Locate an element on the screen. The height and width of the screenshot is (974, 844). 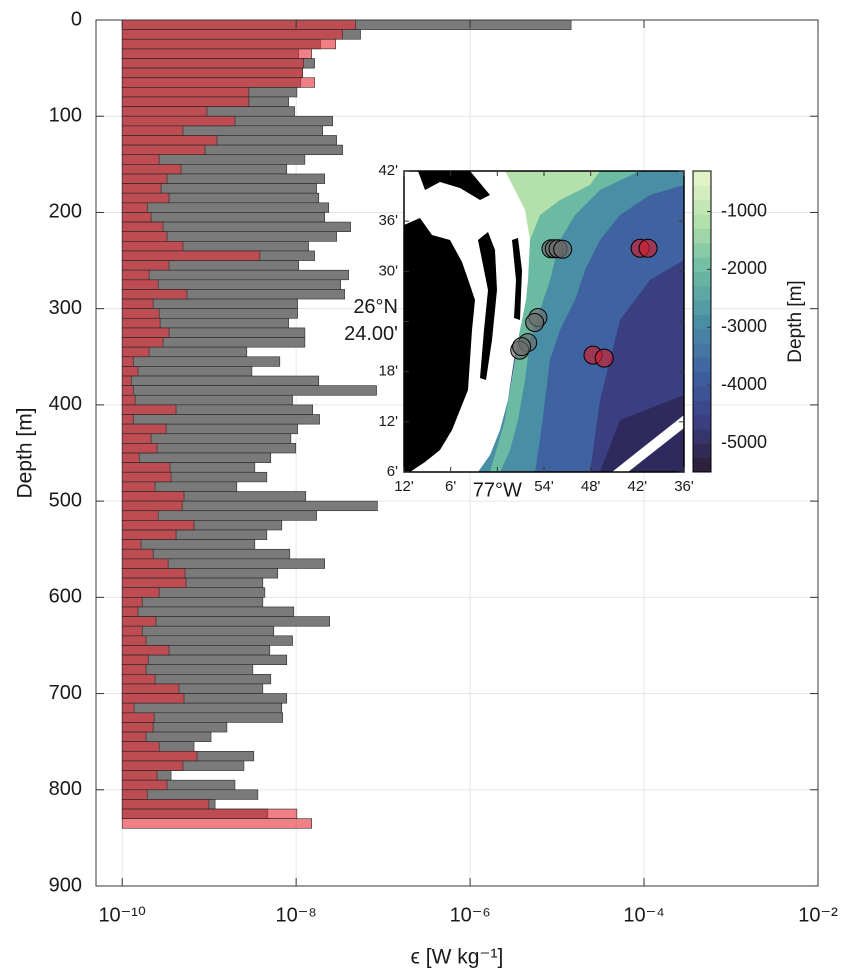
x-tick-label: 10⁻¹⁰ is located at coordinates (121, 915).